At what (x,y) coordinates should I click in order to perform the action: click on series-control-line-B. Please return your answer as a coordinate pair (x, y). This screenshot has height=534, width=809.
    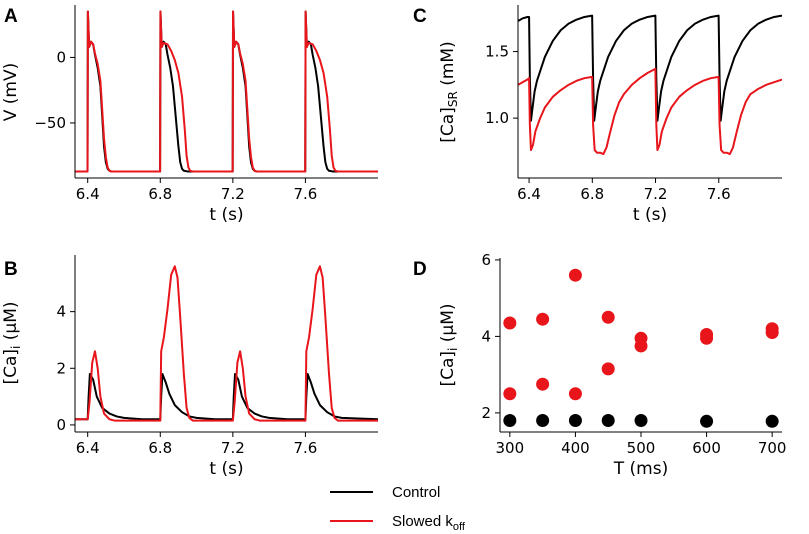
    Looking at the image, I should click on (226, 396).